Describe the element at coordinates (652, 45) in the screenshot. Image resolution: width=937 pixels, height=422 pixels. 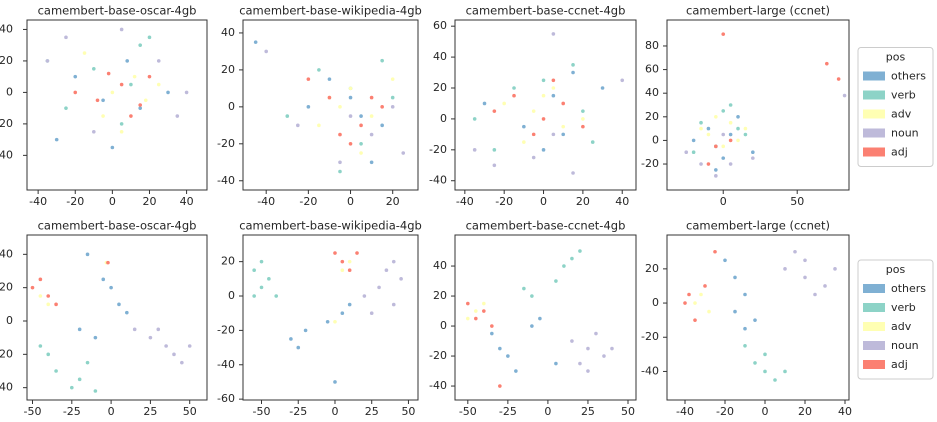
I see `y-tick-label: 80` at that location.